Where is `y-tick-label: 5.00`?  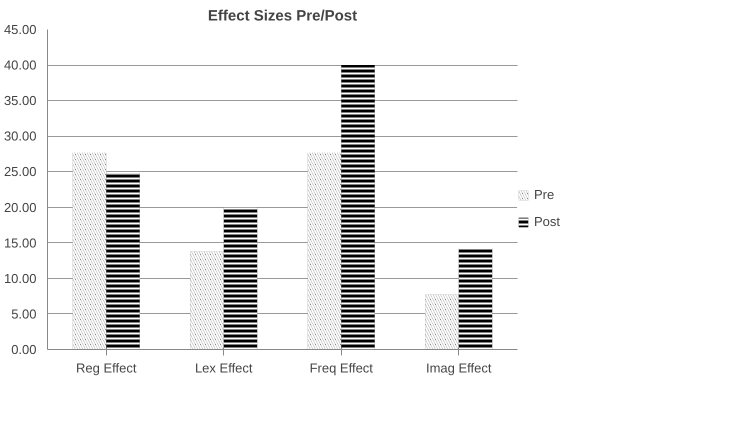
y-tick-label: 5.00 is located at coordinates (24, 314).